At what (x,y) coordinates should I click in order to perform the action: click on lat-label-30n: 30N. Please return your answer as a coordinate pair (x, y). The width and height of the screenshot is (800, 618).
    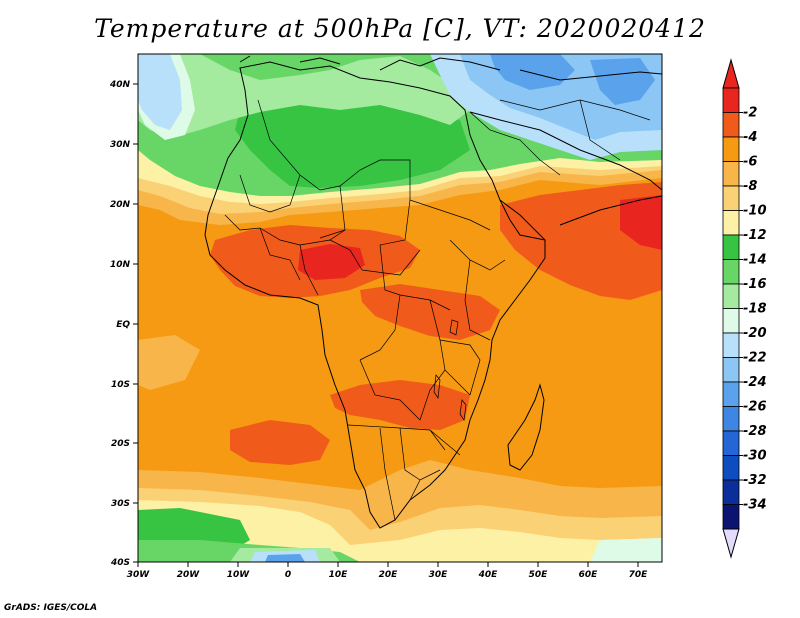
    Looking at the image, I should click on (120, 145).